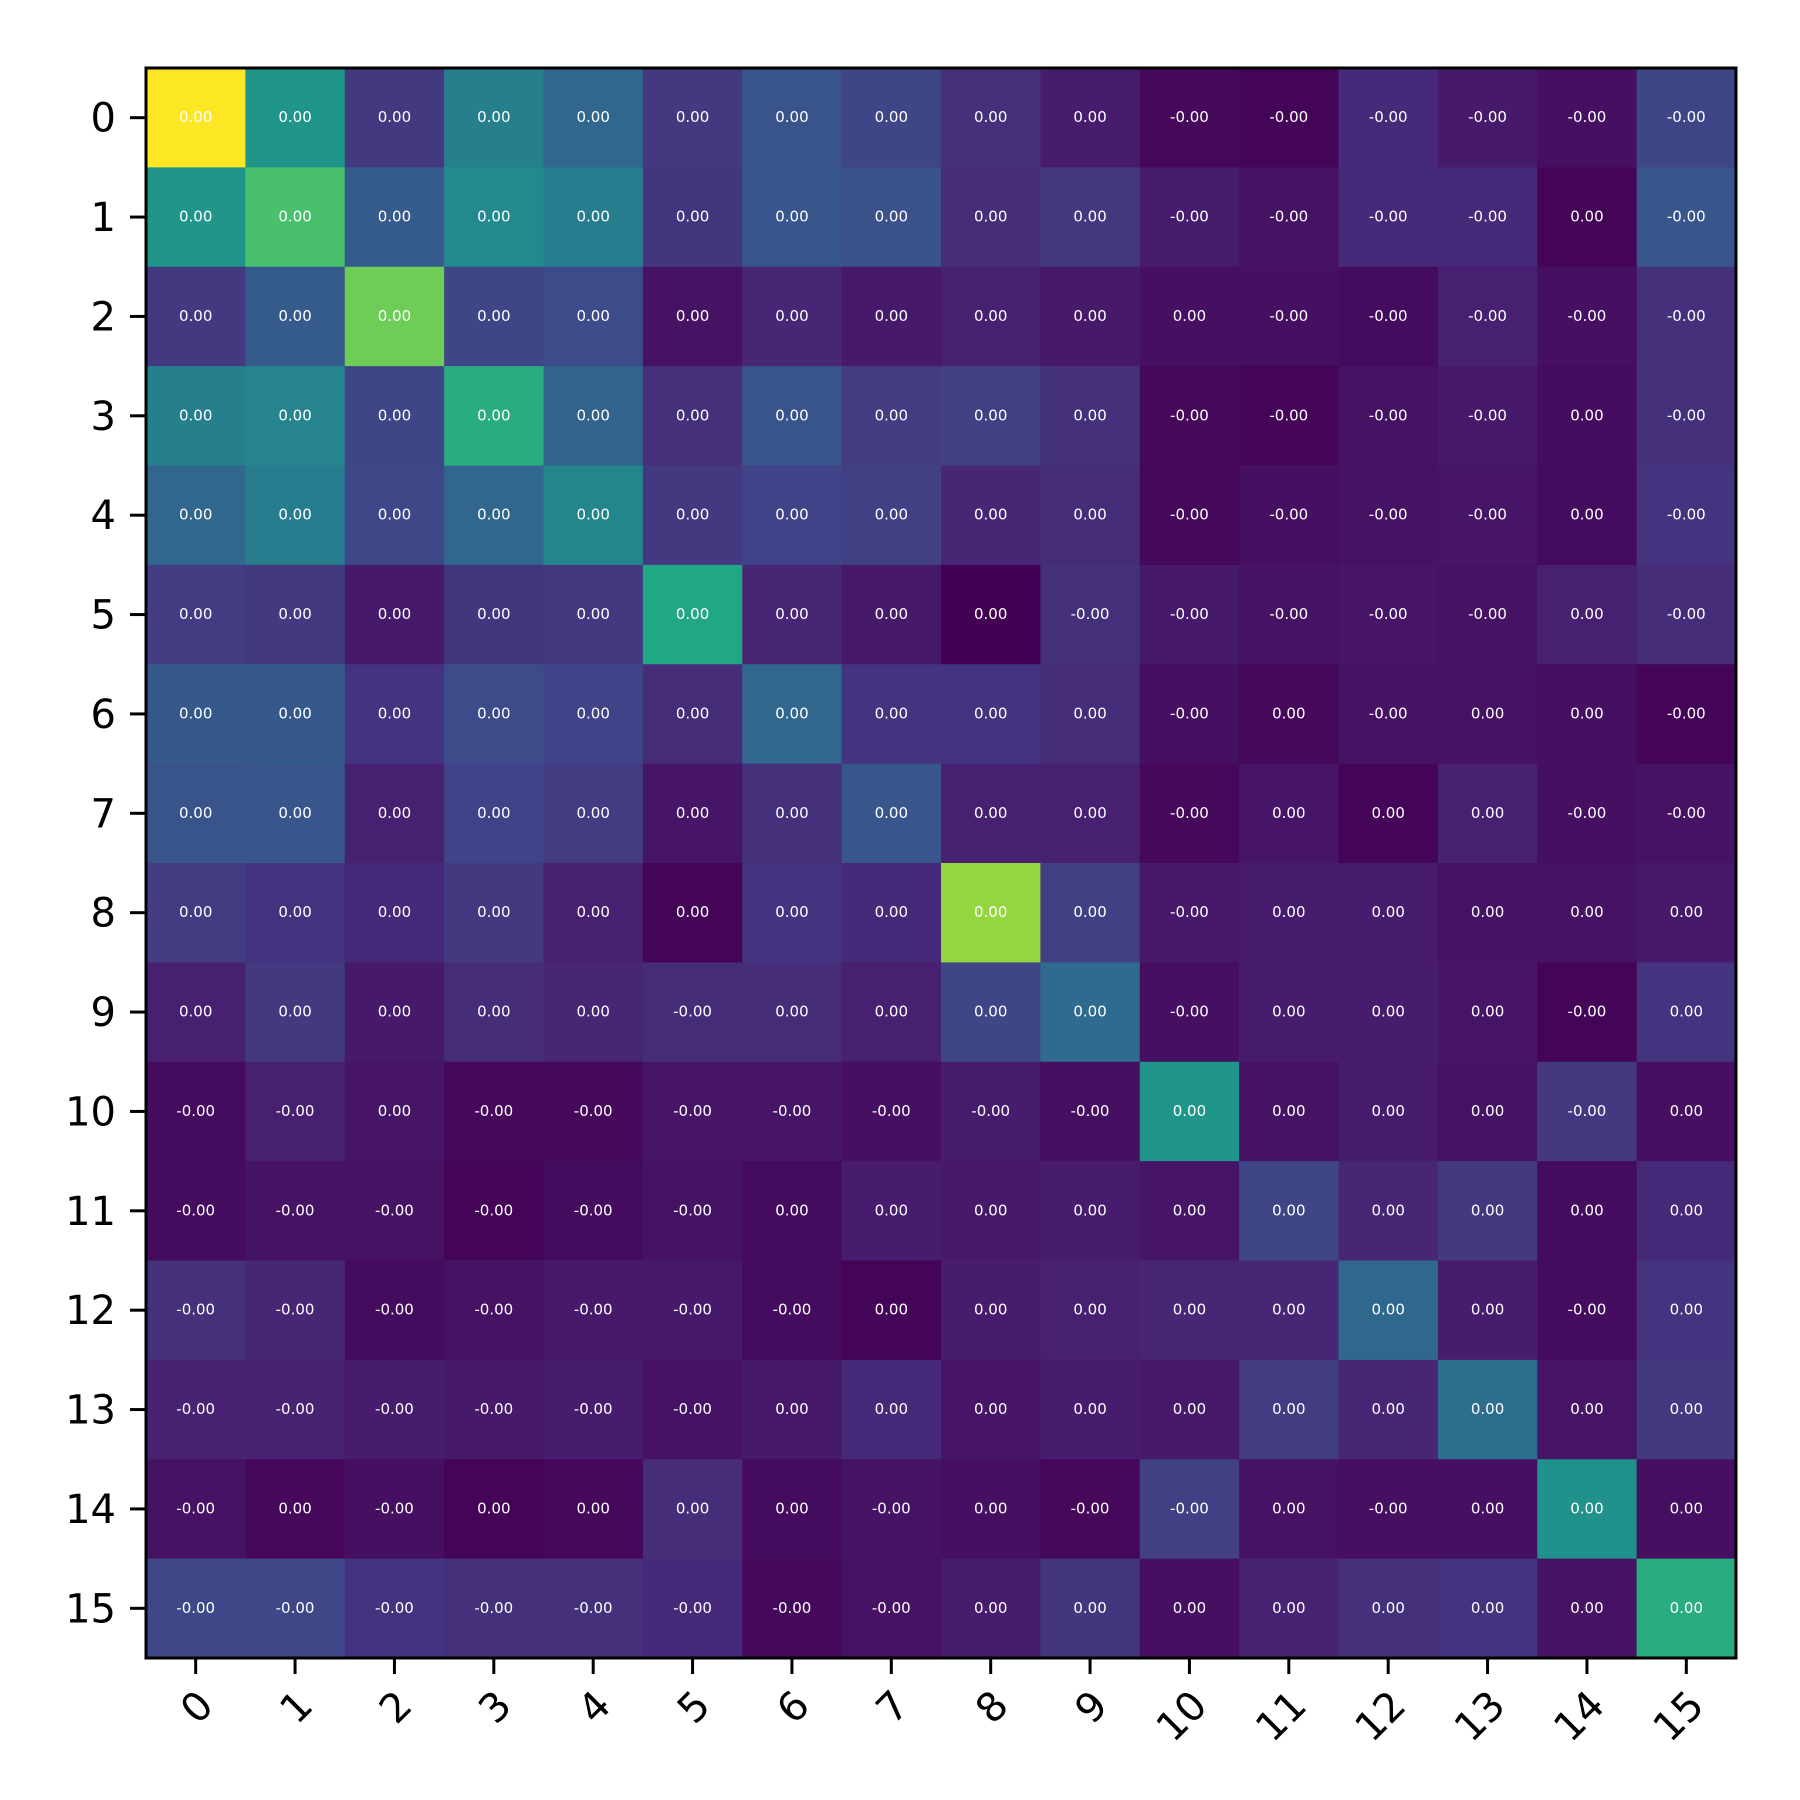  I want to click on cell-value-label-7-14: -0.00, so click(1587, 813).